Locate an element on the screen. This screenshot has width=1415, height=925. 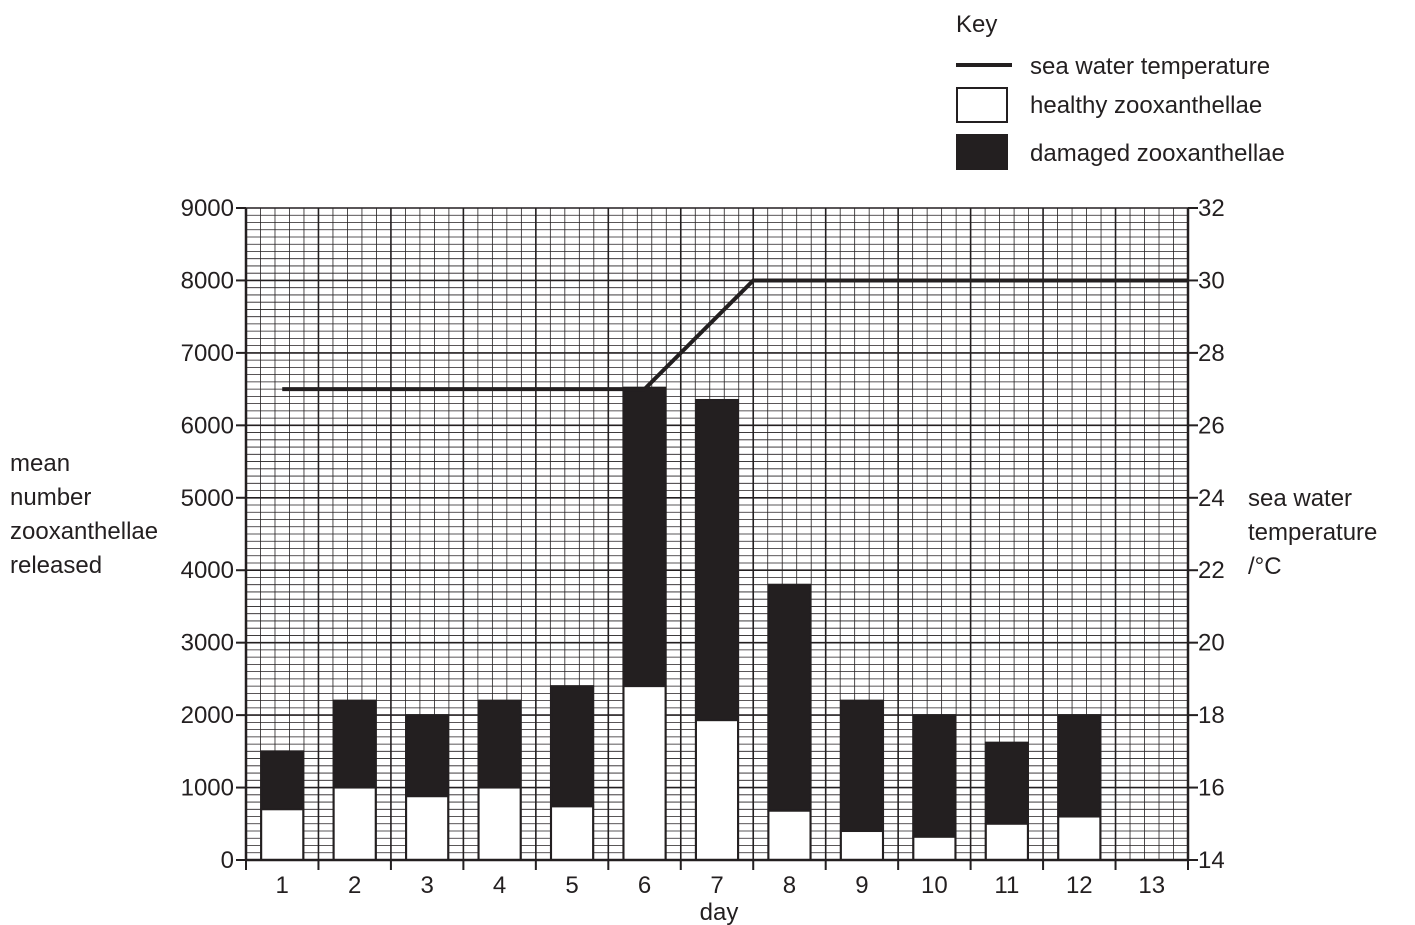
key-open-box is located at coordinates (982, 105).